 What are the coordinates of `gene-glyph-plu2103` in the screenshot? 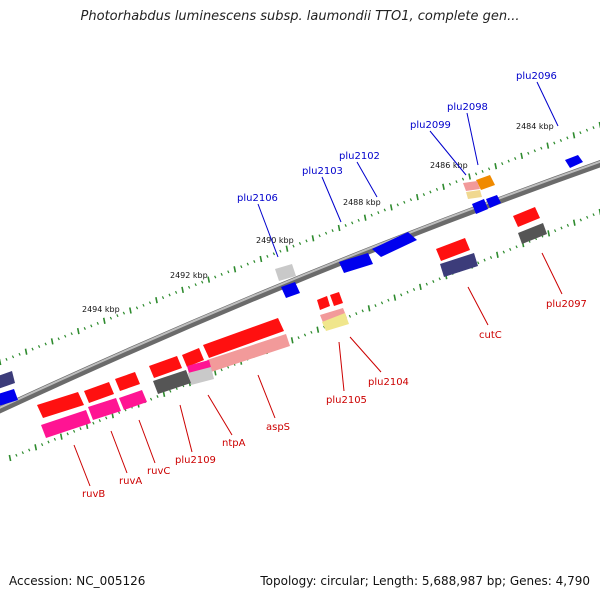 It's located at (356, 263).